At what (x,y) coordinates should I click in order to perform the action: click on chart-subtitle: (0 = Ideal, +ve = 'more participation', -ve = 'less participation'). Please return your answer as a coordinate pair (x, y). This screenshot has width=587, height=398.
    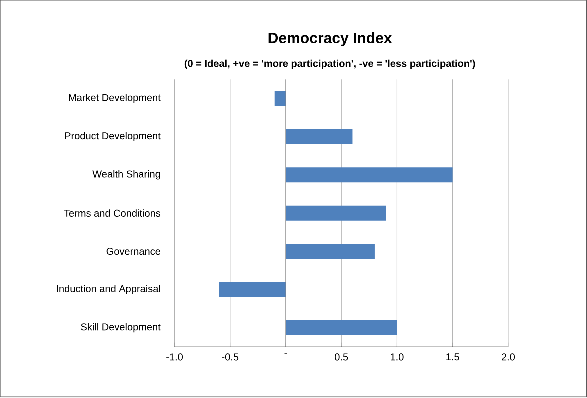
    Looking at the image, I should click on (330, 65).